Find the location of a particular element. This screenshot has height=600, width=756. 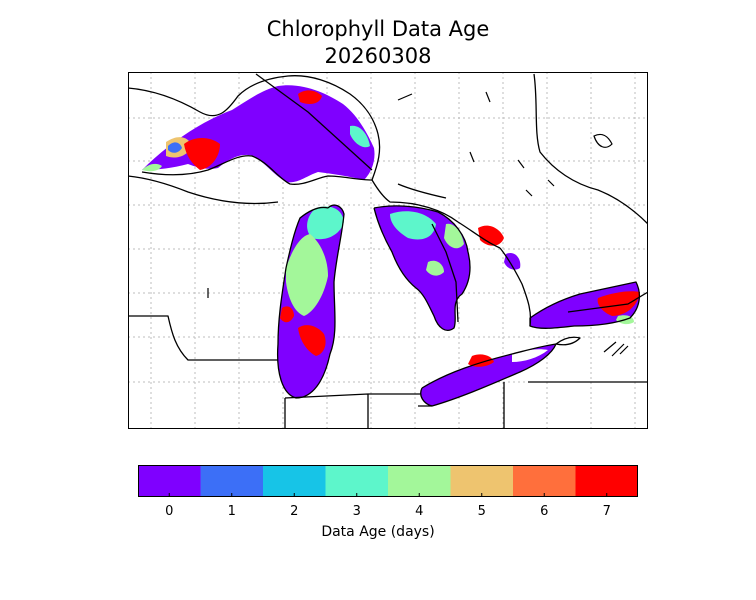

colorbar-tick-label-1: 1 is located at coordinates (231, 511).